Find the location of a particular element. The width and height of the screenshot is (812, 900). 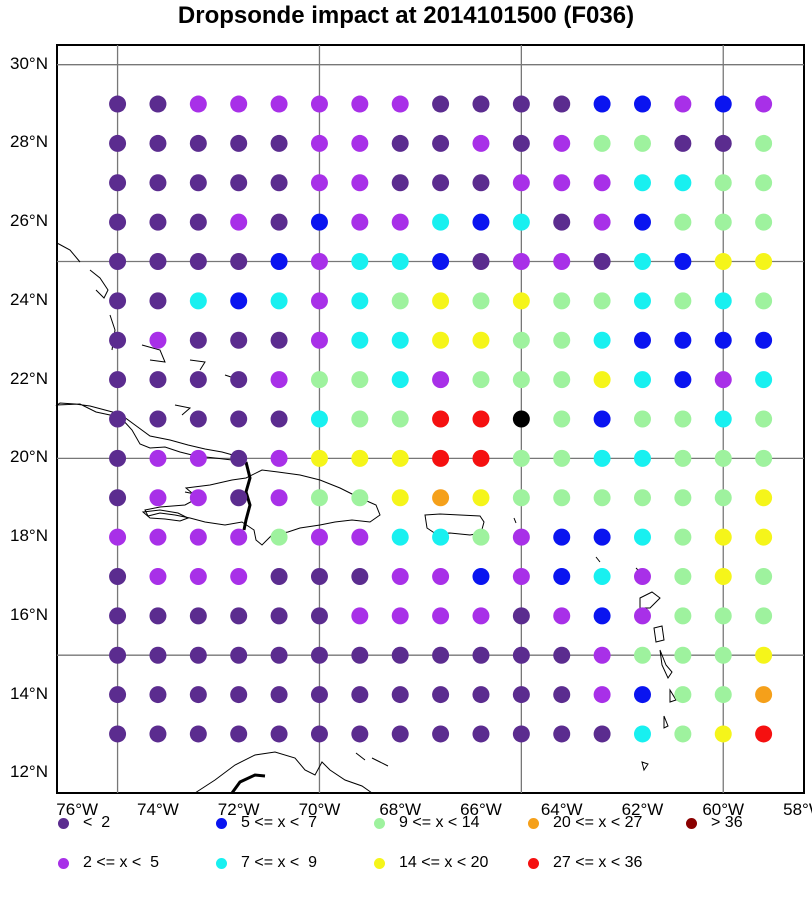

legend-label: 5 <= x < 7 is located at coordinates (279, 822).